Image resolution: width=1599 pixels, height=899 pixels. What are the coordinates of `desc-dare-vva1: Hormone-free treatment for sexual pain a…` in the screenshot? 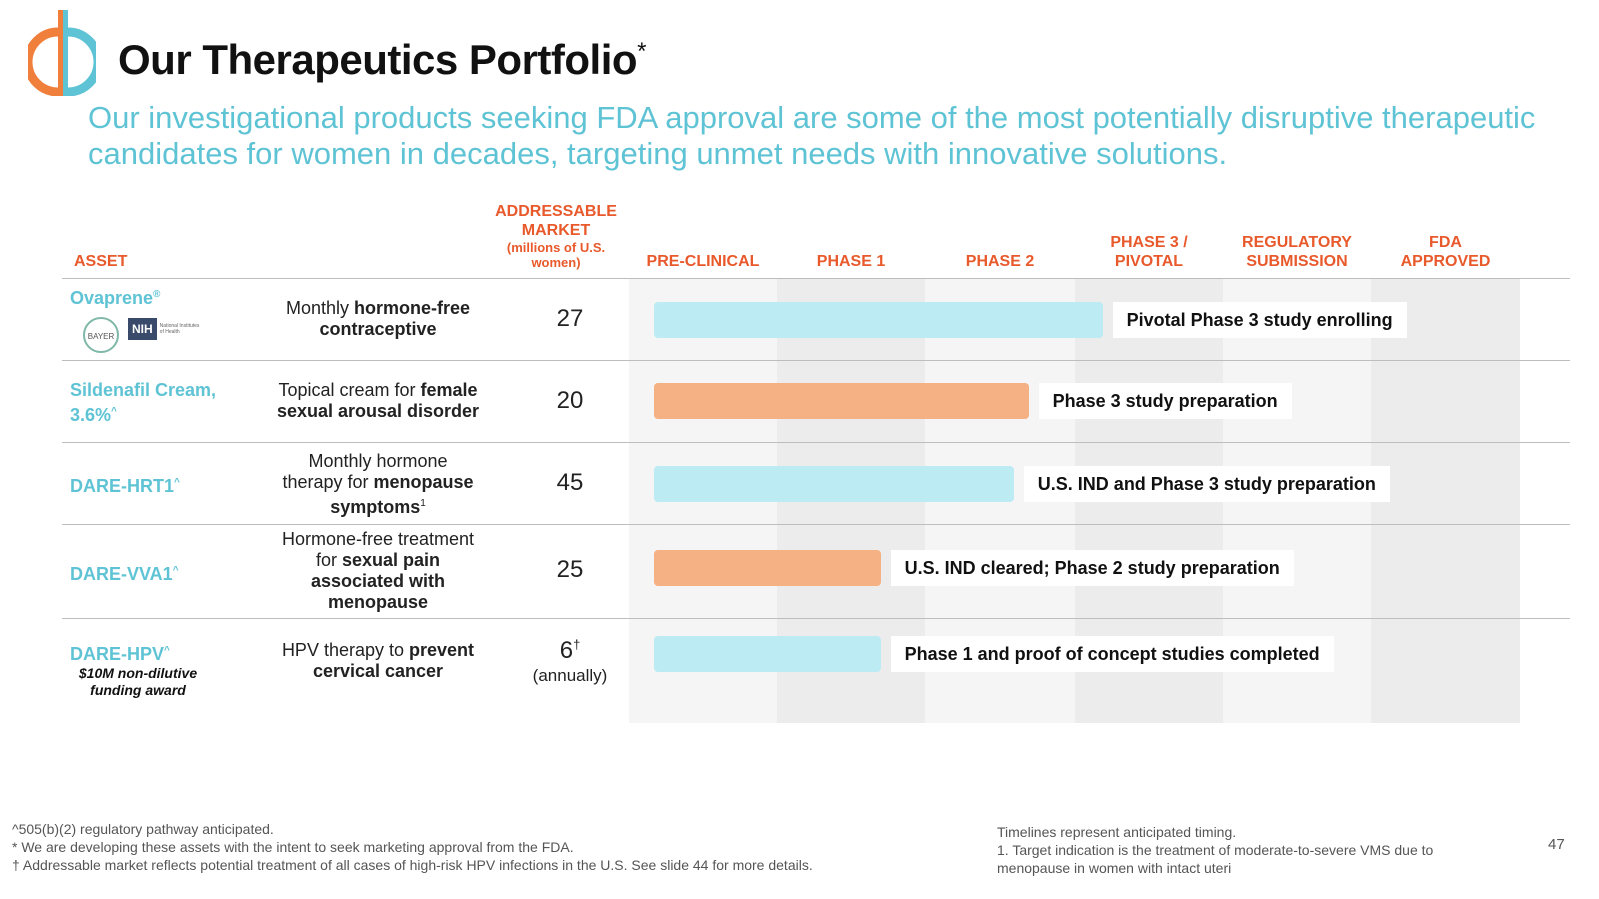 It's located at (378, 570).